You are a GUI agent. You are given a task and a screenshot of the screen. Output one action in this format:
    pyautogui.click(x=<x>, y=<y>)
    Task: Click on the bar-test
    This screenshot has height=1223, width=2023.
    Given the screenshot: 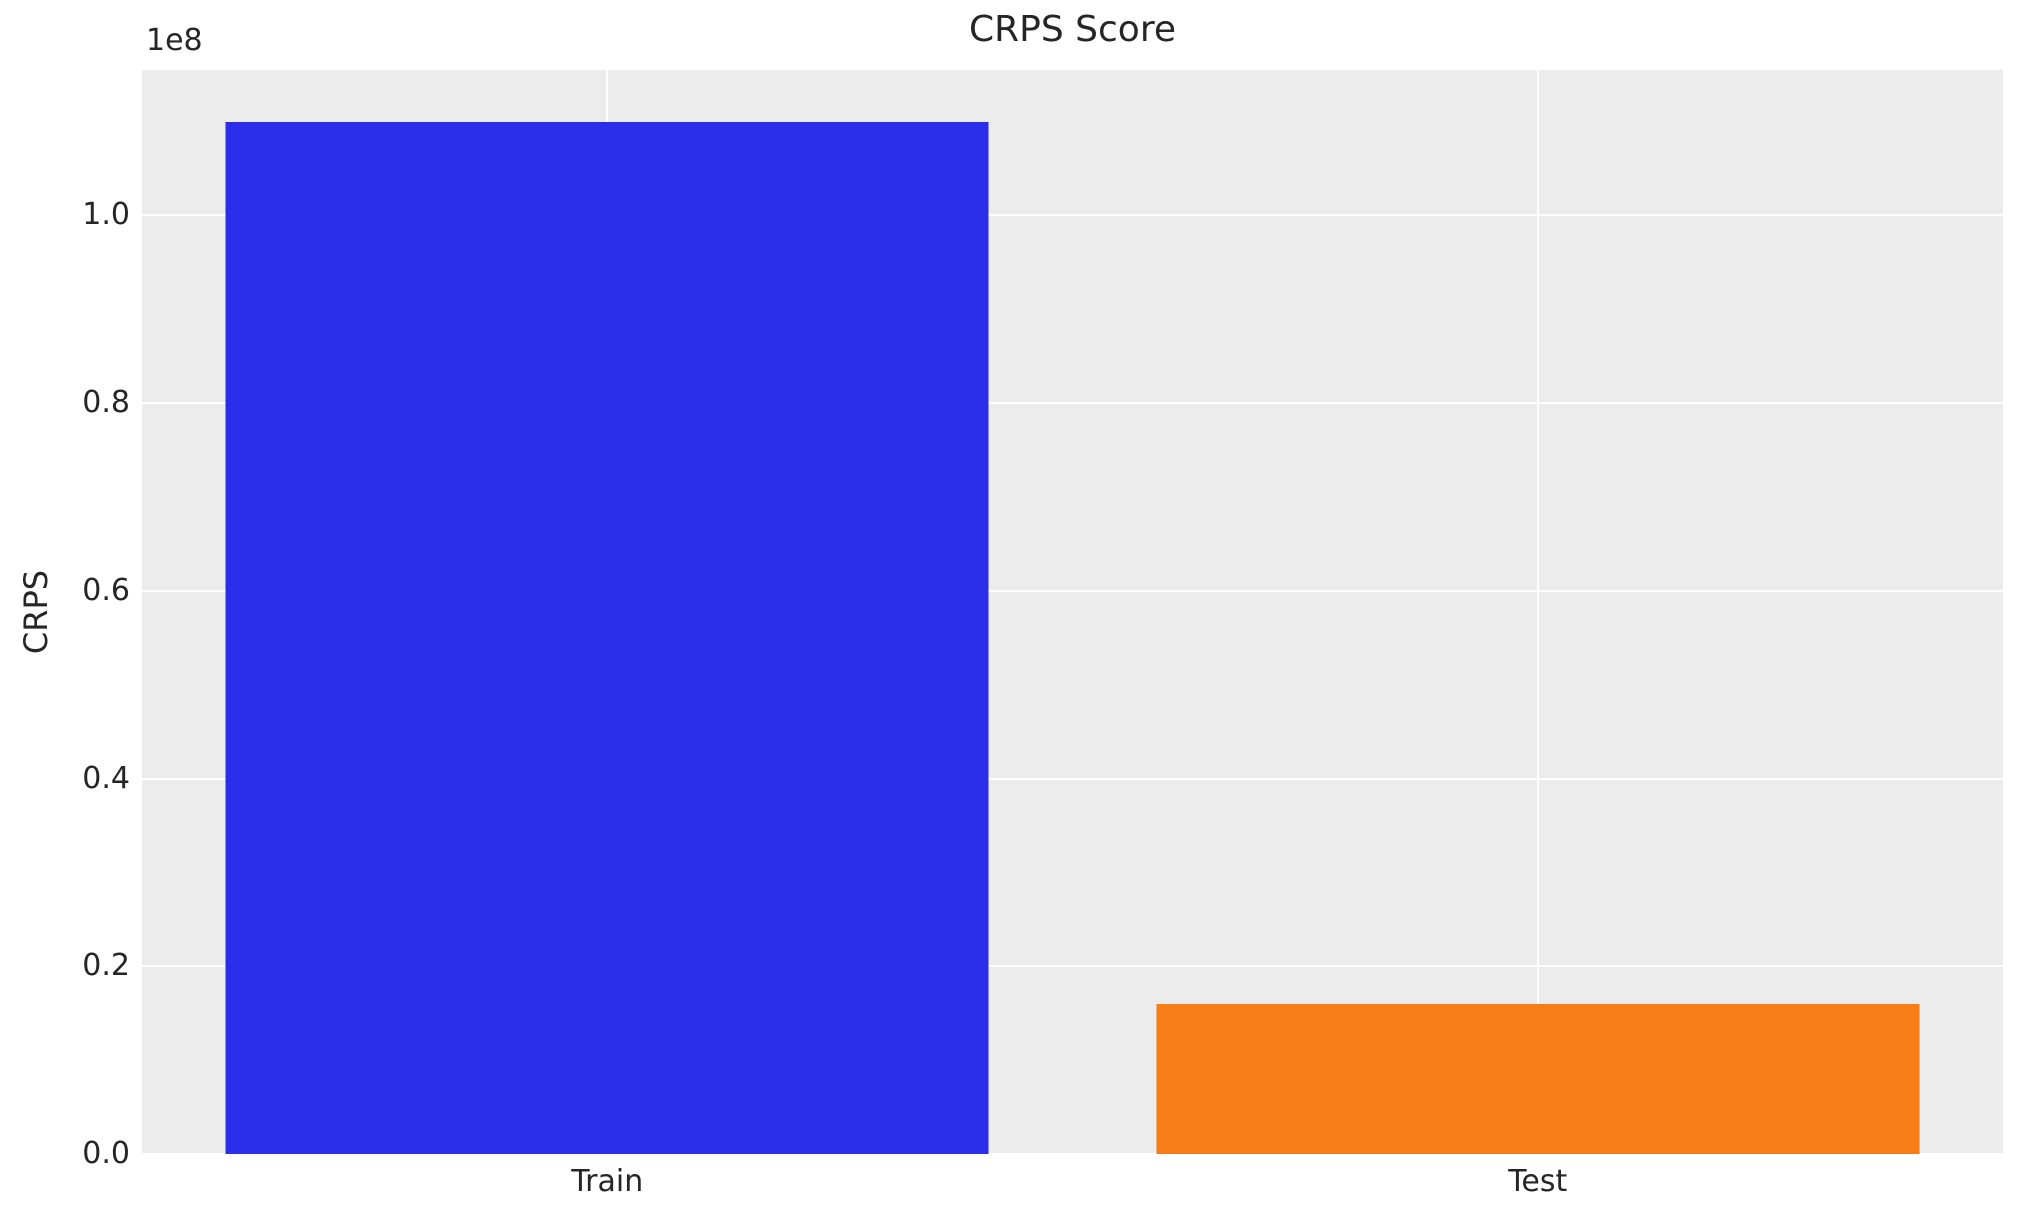 What is the action you would take?
    pyautogui.click(x=1538, y=1078)
    